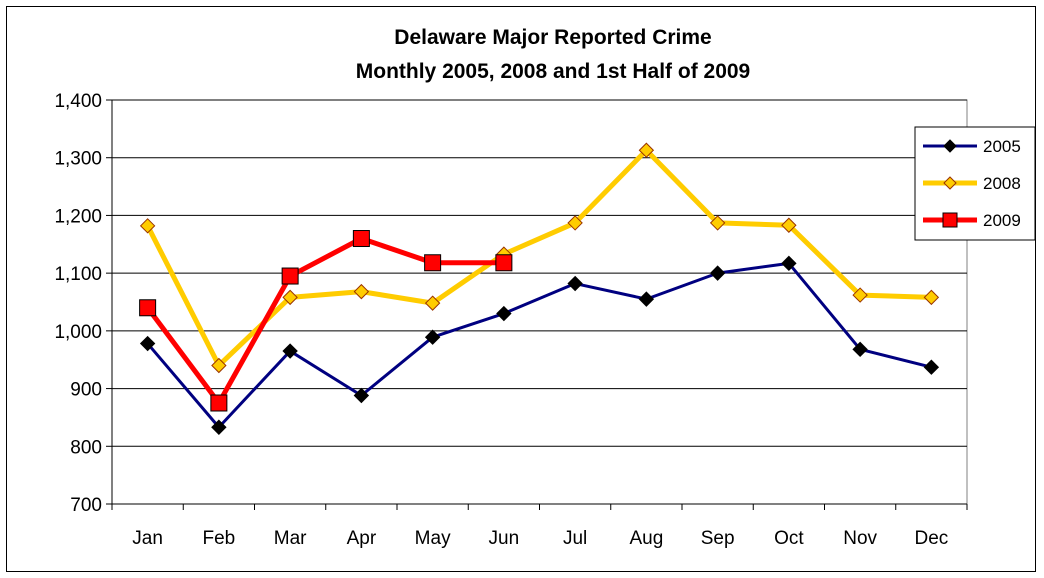 The image size is (1044, 578). I want to click on y-tick-label: 1,300, so click(78, 159).